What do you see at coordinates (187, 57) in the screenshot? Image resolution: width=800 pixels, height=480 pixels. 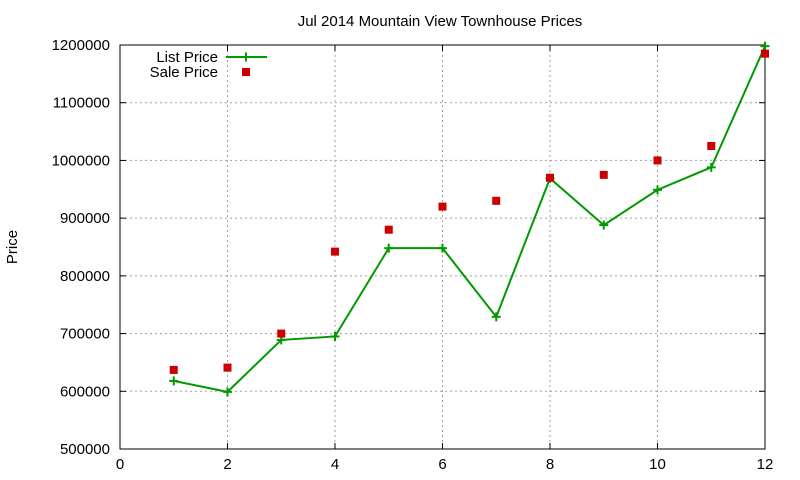 I see `legend-label-list-price: List Price` at bounding box center [187, 57].